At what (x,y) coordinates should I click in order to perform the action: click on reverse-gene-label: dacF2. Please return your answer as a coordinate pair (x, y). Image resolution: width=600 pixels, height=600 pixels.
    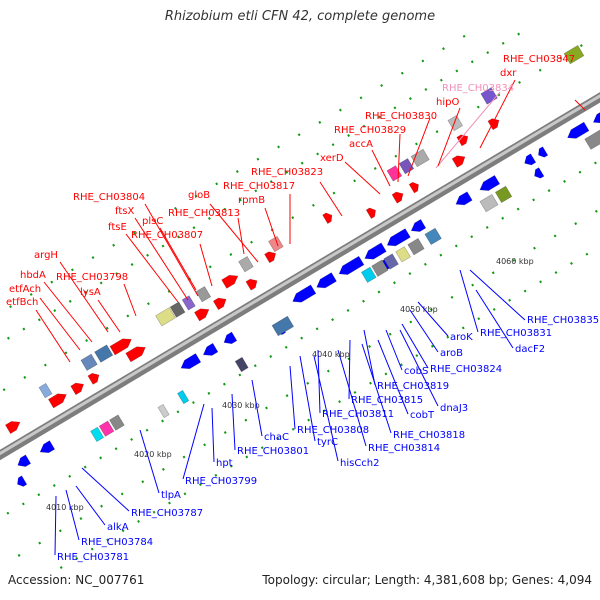
    Looking at the image, I should click on (530, 349).